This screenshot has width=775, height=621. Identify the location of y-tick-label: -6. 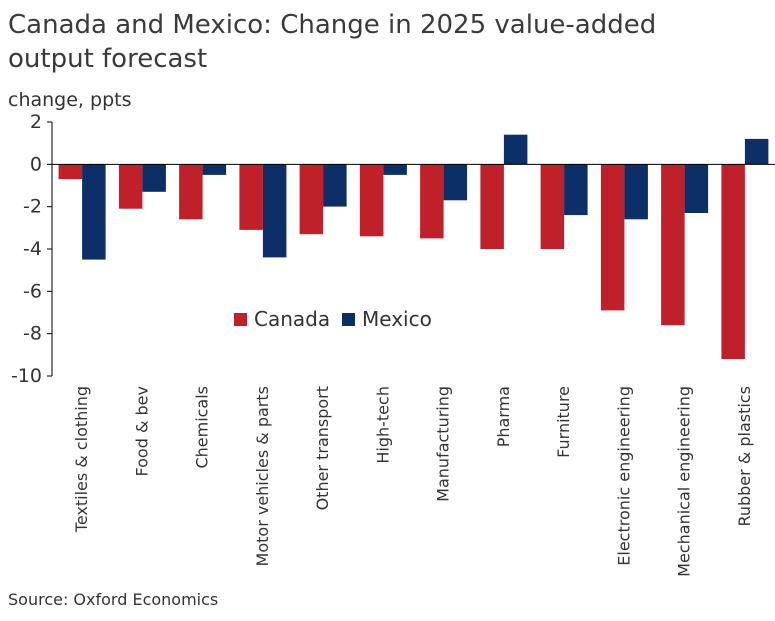
(32, 291).